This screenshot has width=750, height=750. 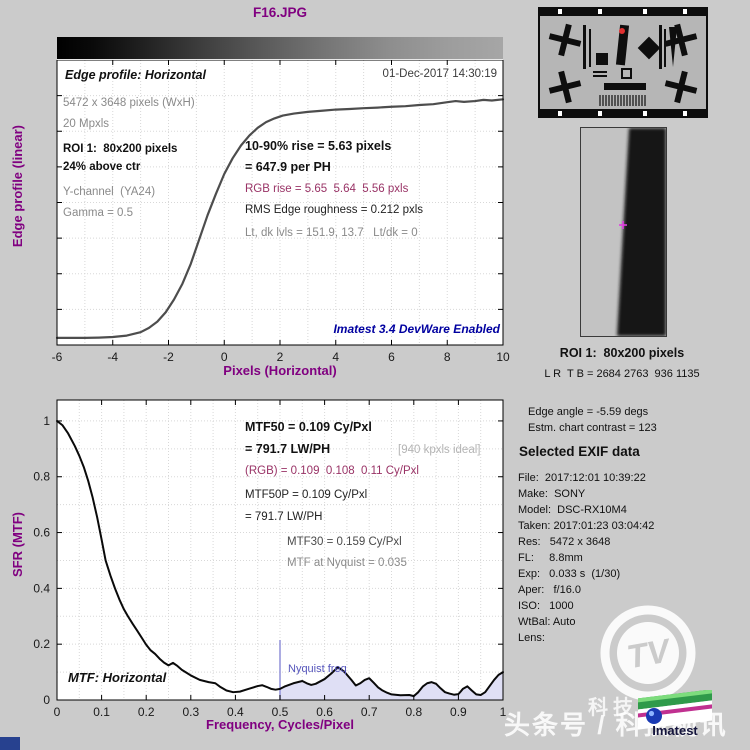 I want to click on x-tick-label: 0.5, so click(x=280, y=712).